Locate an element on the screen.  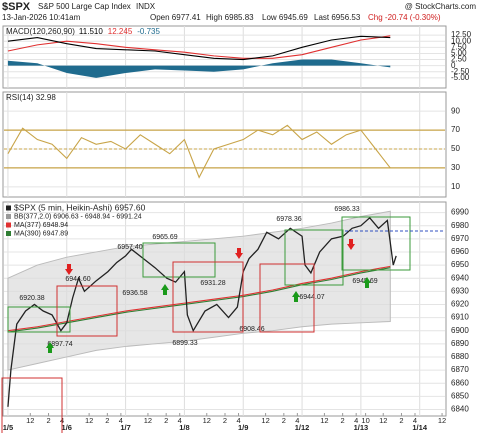
y-tick-label: 6840 is located at coordinates (460, 409).